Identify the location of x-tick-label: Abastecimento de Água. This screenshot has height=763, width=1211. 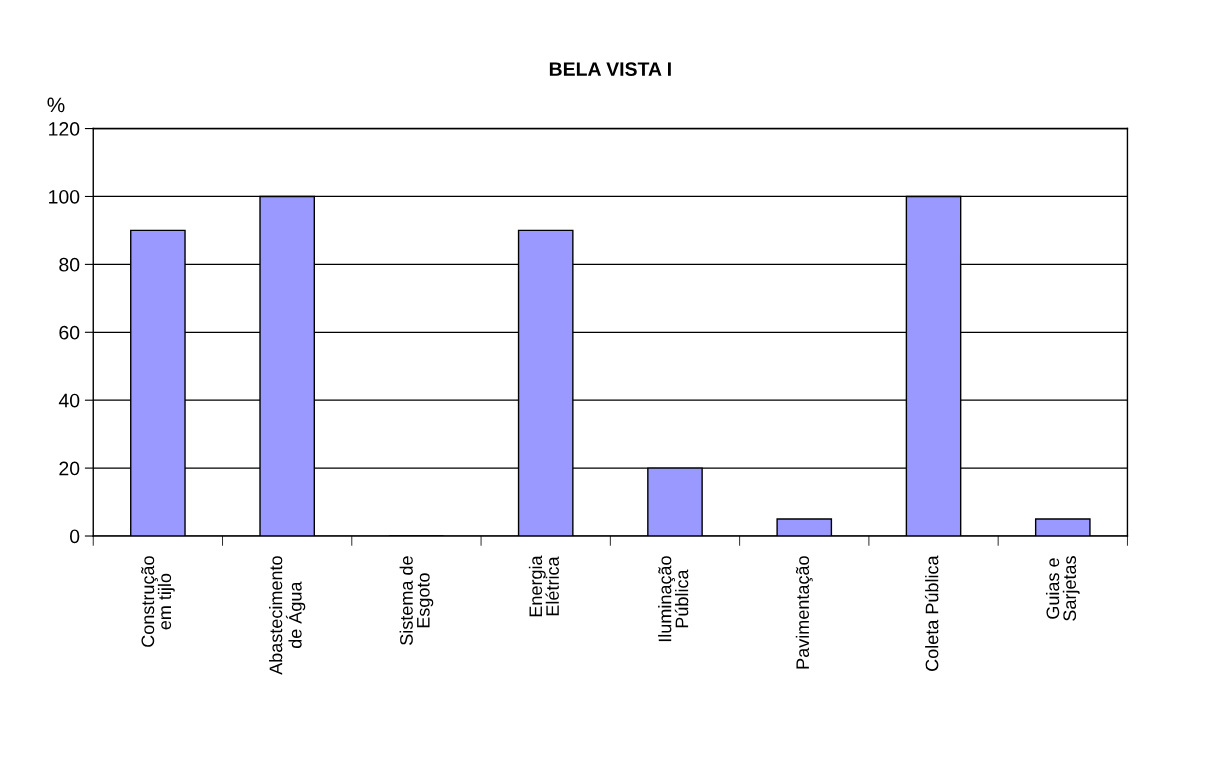
(287, 615).